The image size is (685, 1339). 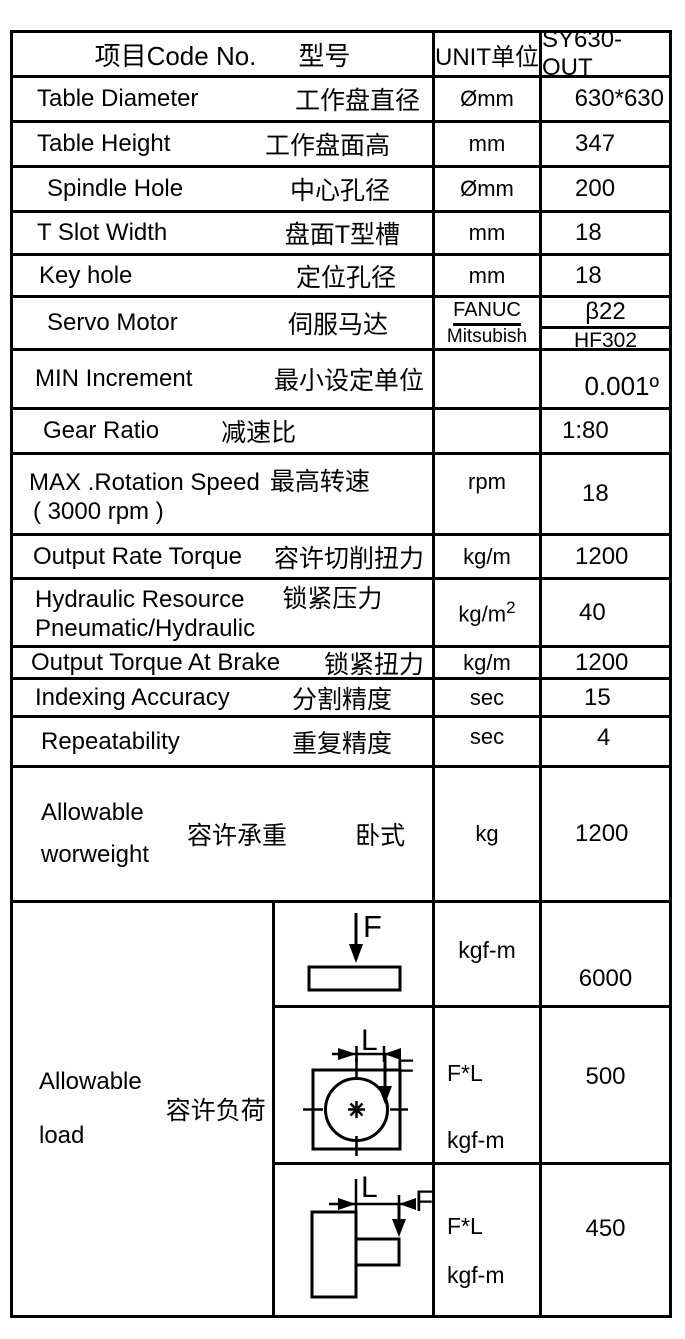 I want to click on force-label: F, so click(x=405, y=1070).